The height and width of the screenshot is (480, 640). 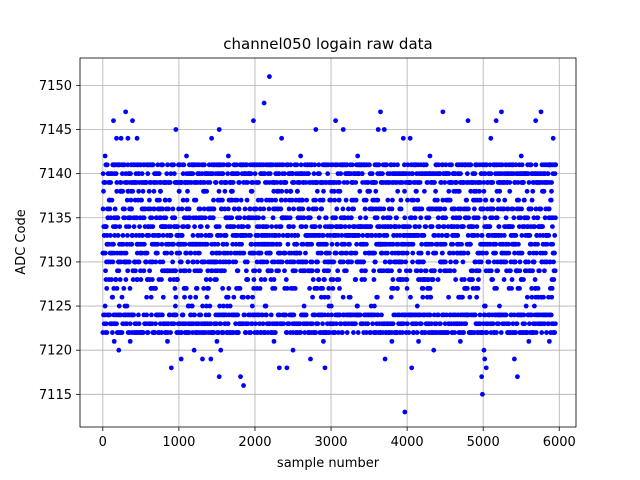 What do you see at coordinates (559, 442) in the screenshot?
I see `x-tick-label: 6000` at bounding box center [559, 442].